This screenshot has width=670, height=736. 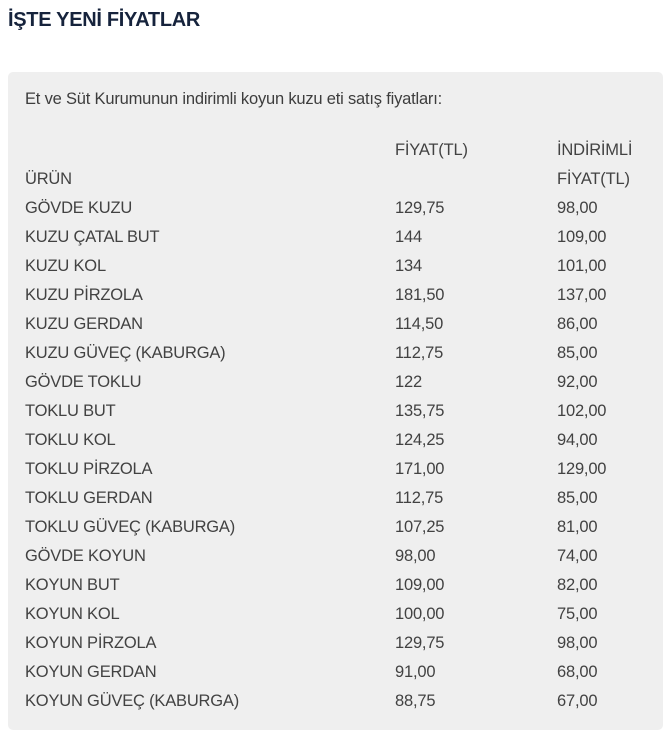 What do you see at coordinates (335, 382) in the screenshot?
I see `table-row: GÖVDE TOKLU 122 92,00` at bounding box center [335, 382].